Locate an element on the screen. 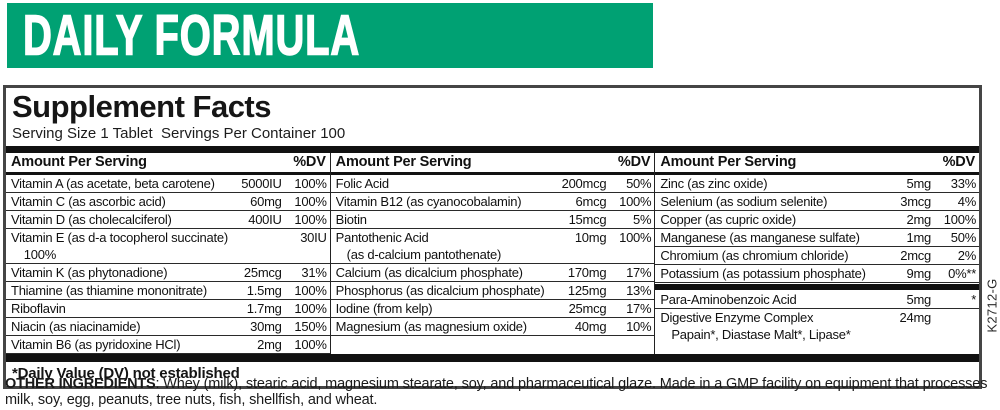 The height and width of the screenshot is (410, 1000). nutrient-dv: 17% is located at coordinates (639, 308).